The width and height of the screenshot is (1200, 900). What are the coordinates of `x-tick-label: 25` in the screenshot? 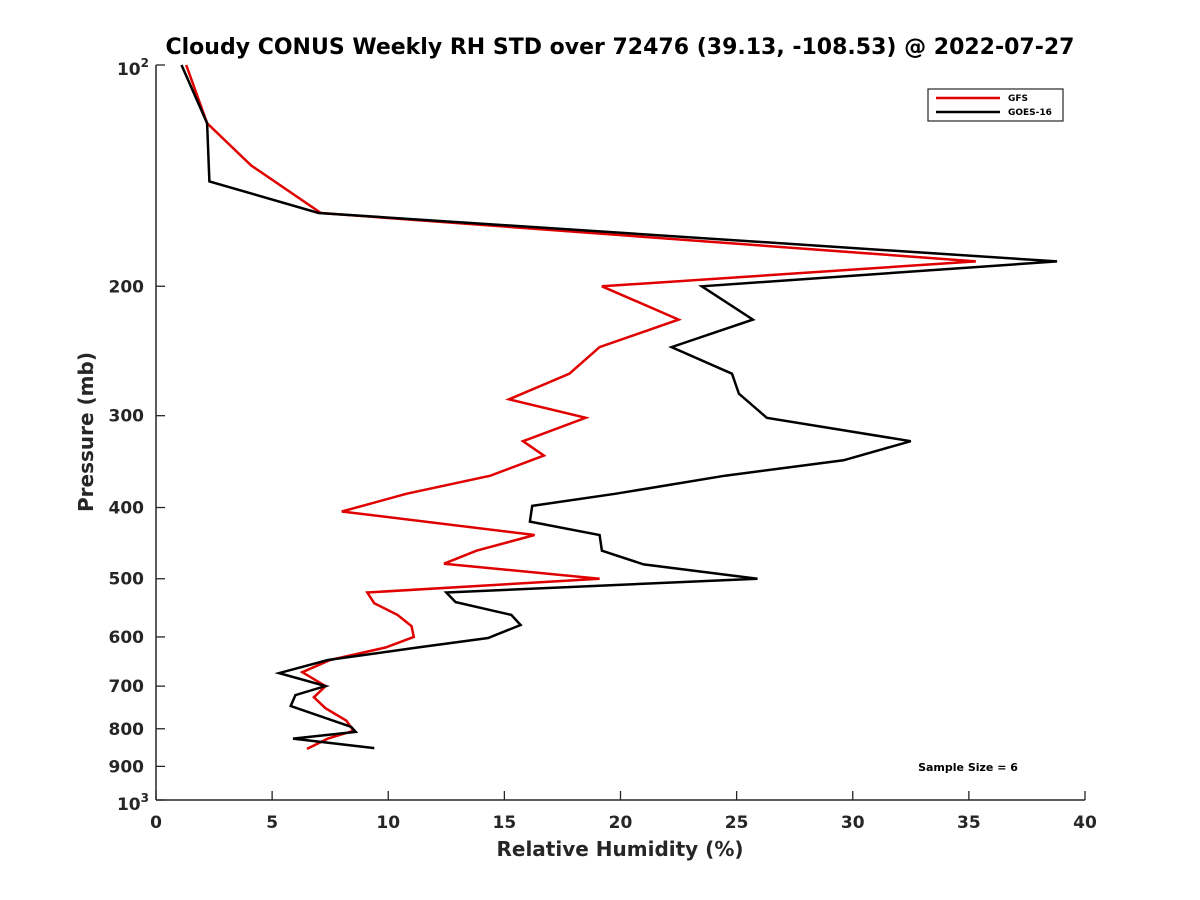 It's located at (737, 823).